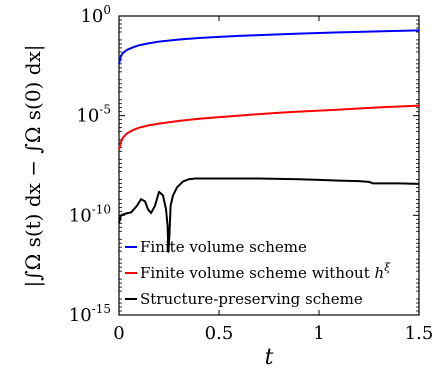  Describe the element at coordinates (219, 333) in the screenshot. I see `x-tick-label: 0.5` at that location.